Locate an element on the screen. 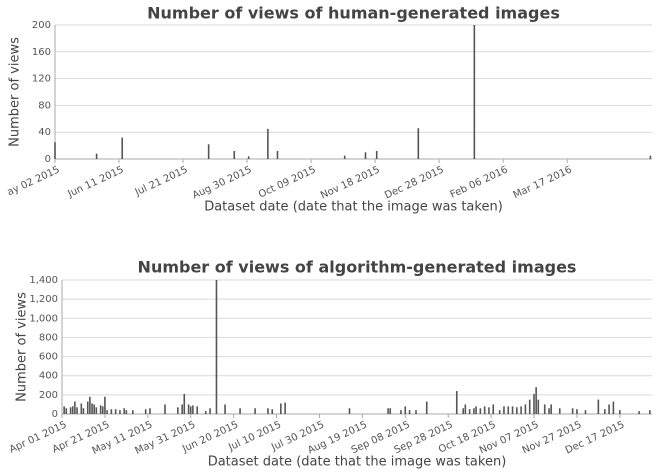  x-tick-label: Nov 18 2015 is located at coordinates (350, 182).